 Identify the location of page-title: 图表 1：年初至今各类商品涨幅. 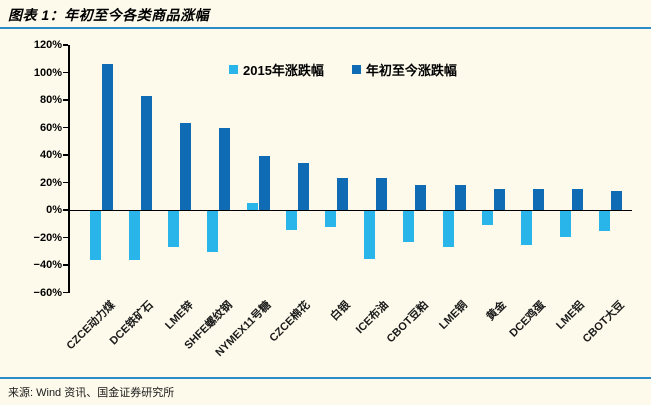
(109, 15).